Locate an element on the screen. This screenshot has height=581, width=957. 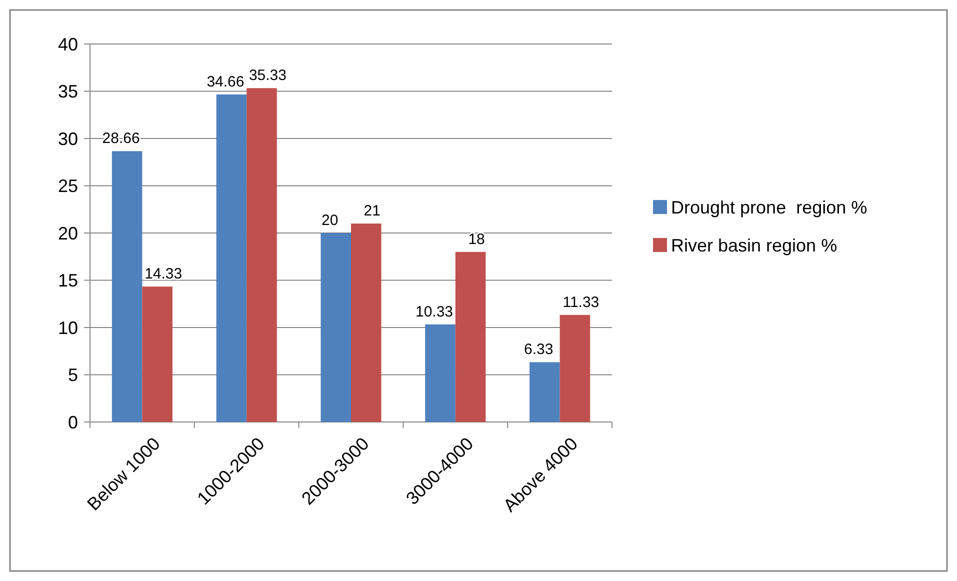
y-tick-label: 35 is located at coordinates (68, 92).